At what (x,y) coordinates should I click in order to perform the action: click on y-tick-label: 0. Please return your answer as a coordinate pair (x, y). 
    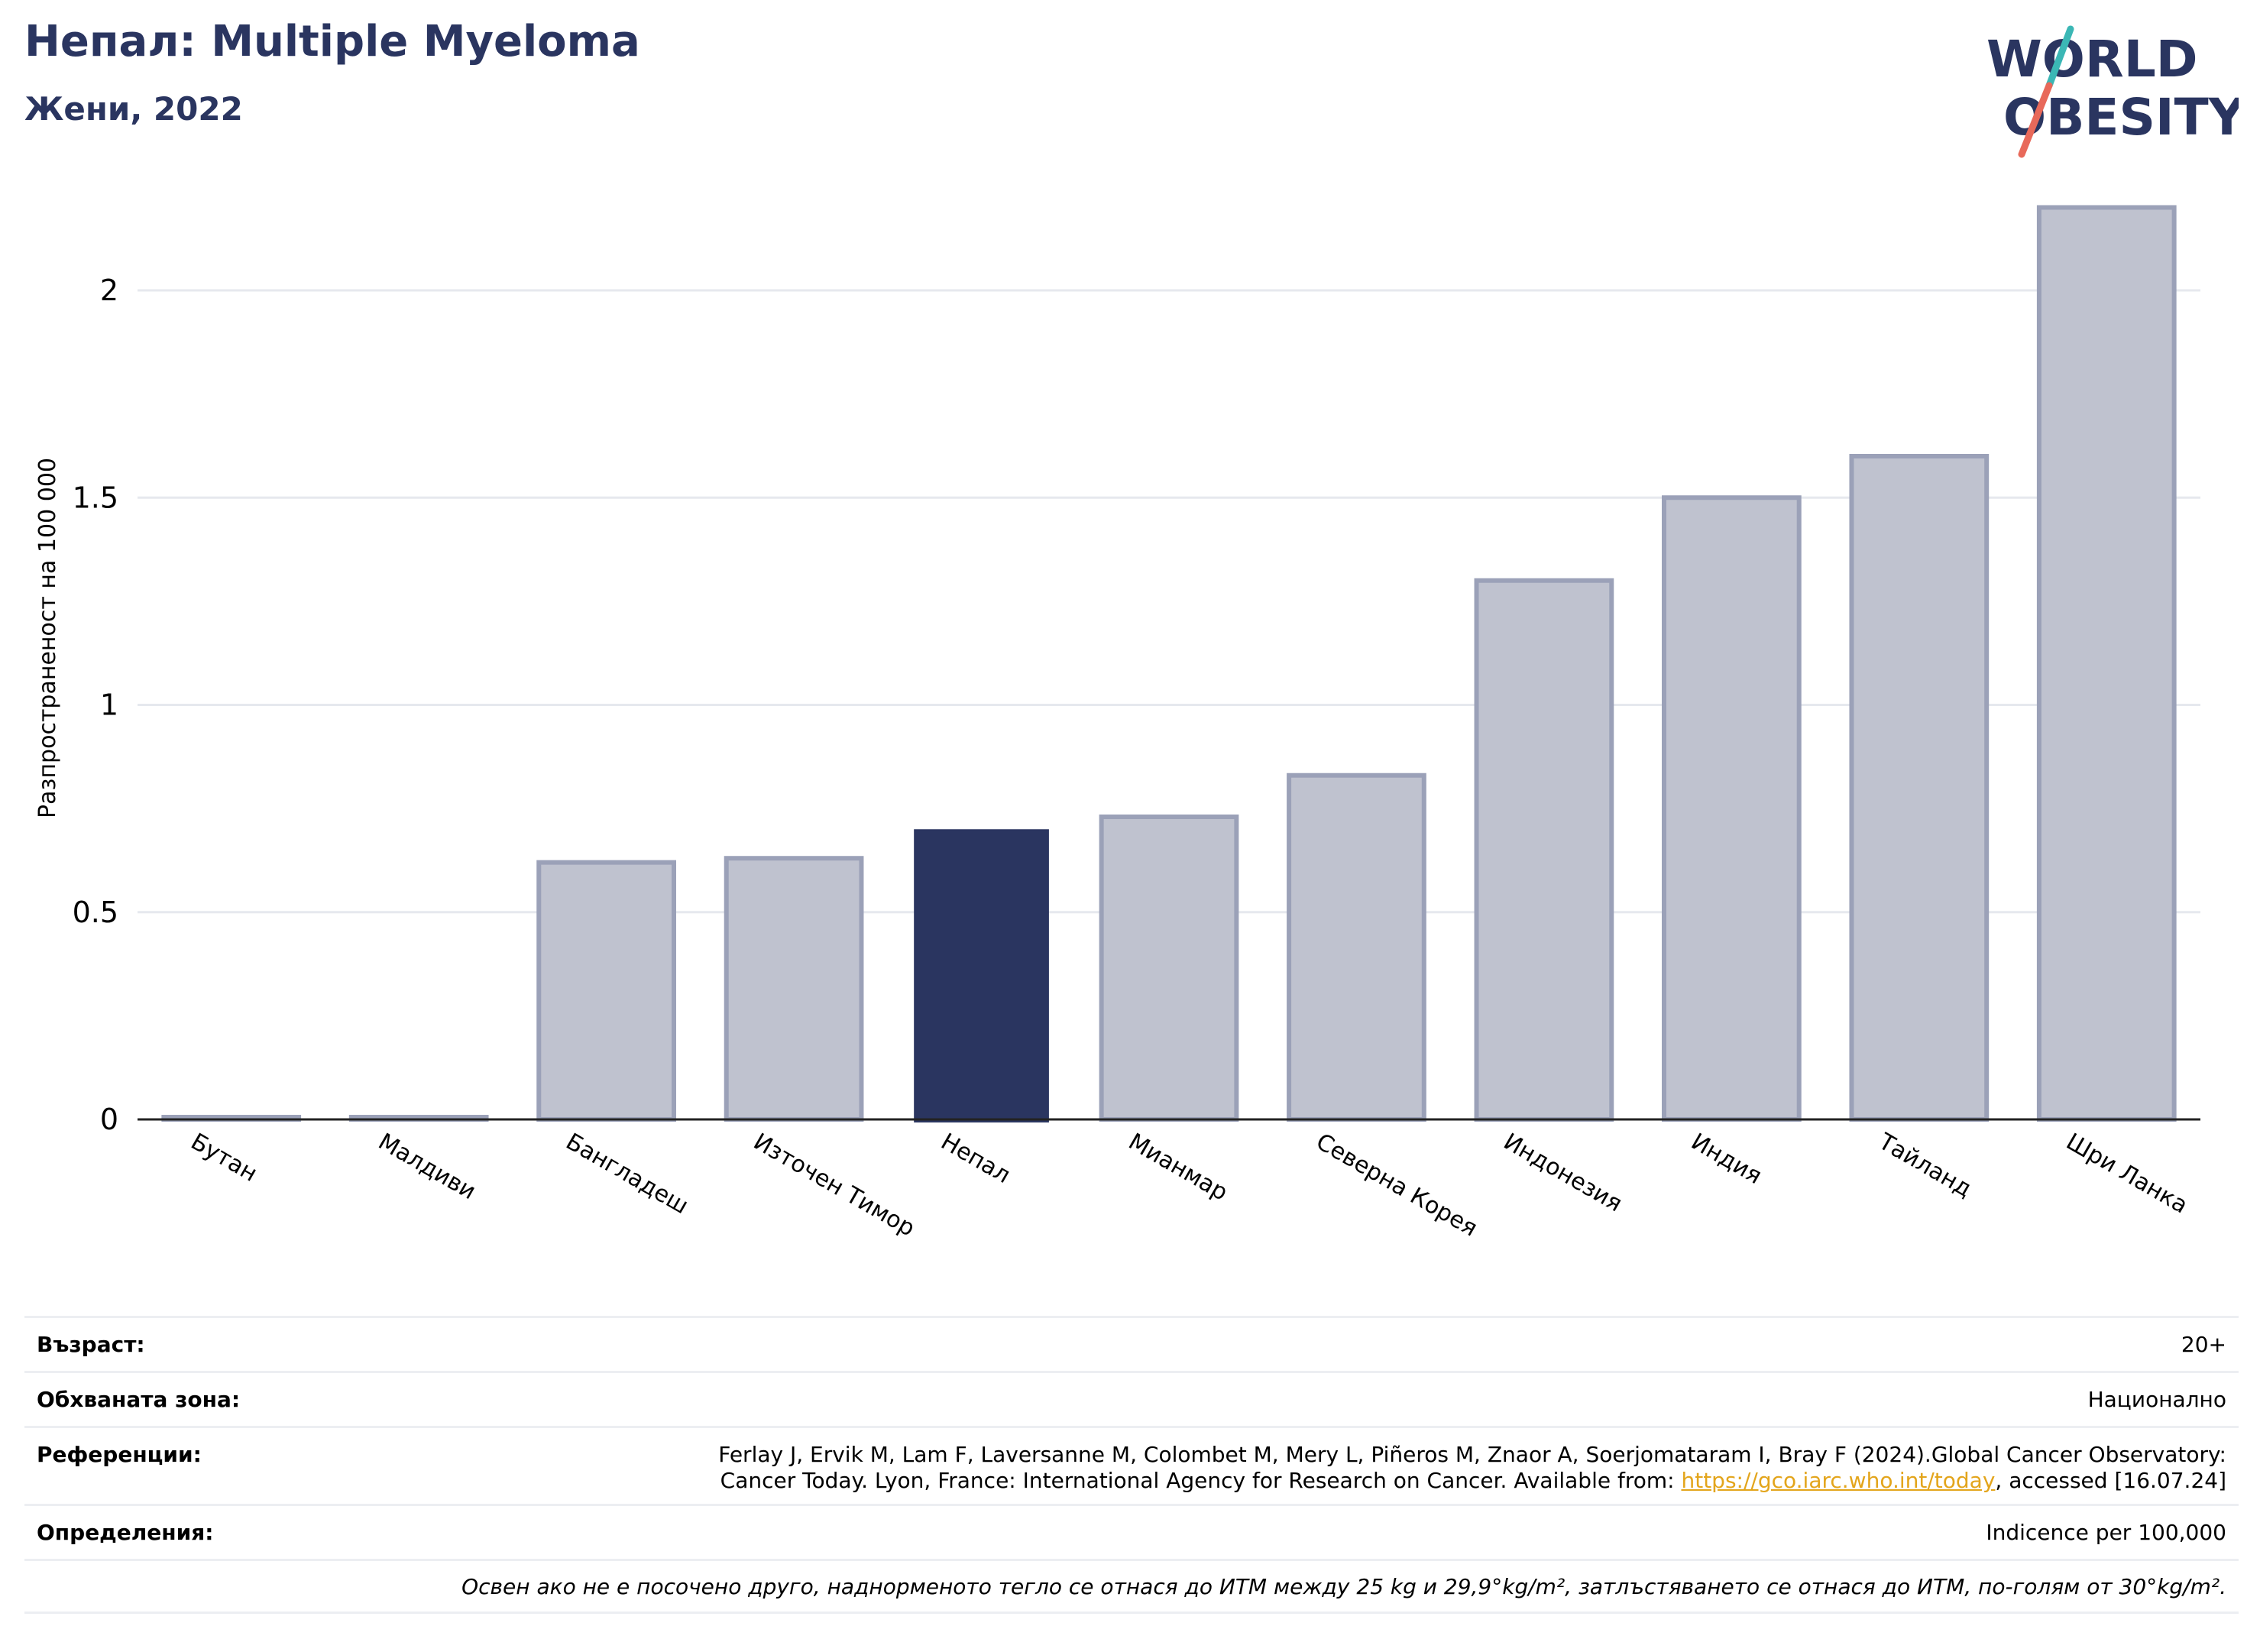
    Looking at the image, I should click on (109, 1119).